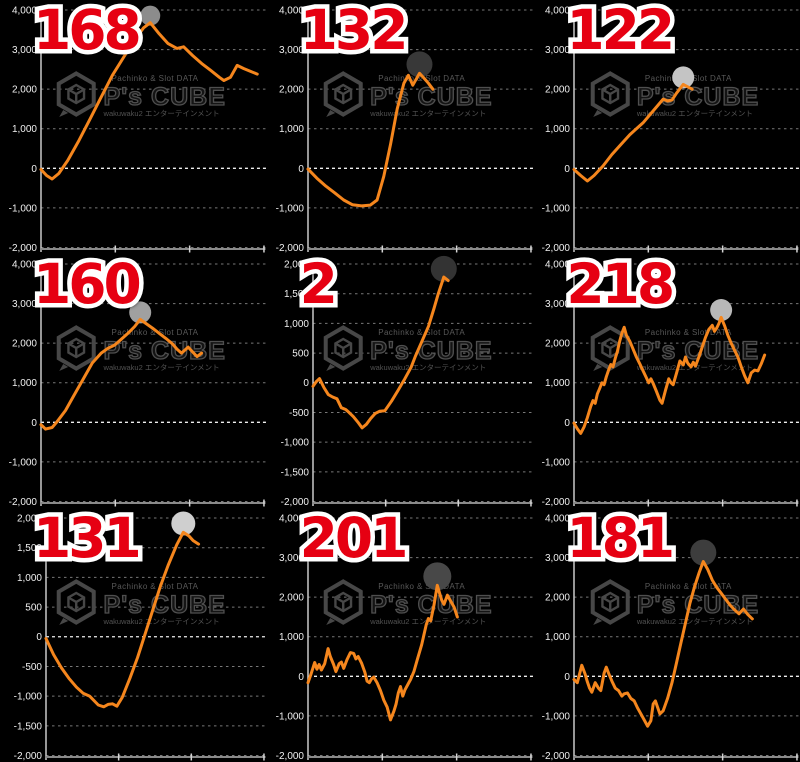  I want to click on result-number: 181 181, so click(621, 539).